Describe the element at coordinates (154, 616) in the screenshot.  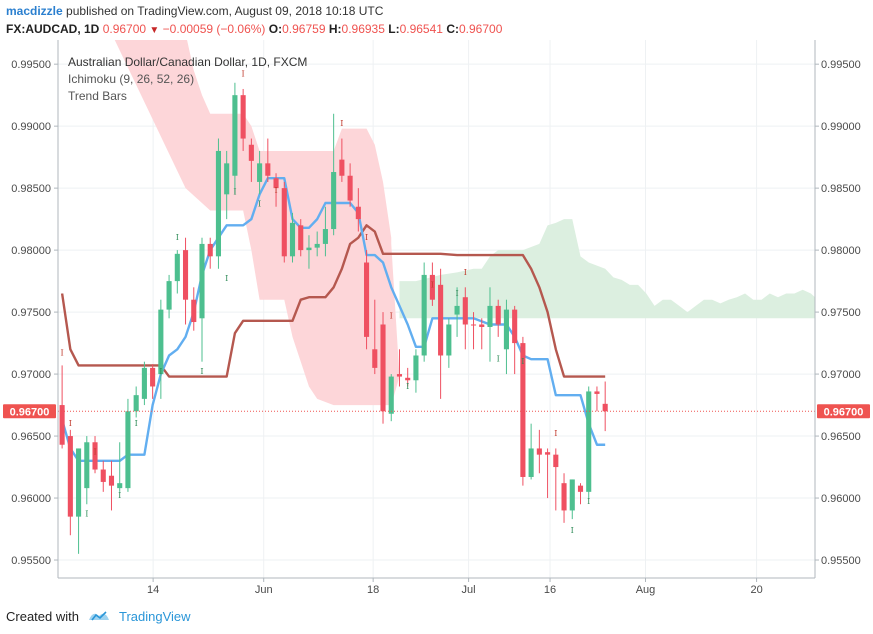
I see `tradingview-link: TradingView` at that location.